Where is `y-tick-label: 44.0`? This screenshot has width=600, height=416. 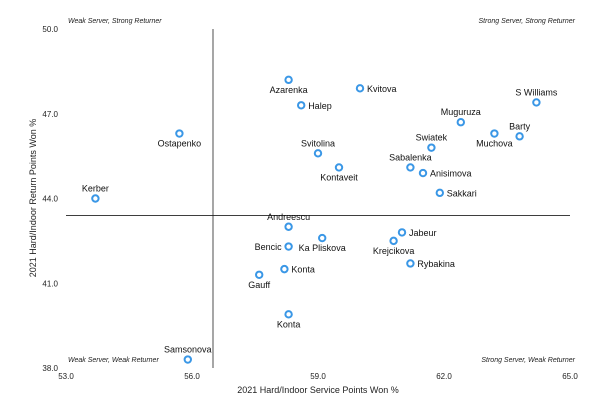 y-tick-label: 44.0 is located at coordinates (50, 199).